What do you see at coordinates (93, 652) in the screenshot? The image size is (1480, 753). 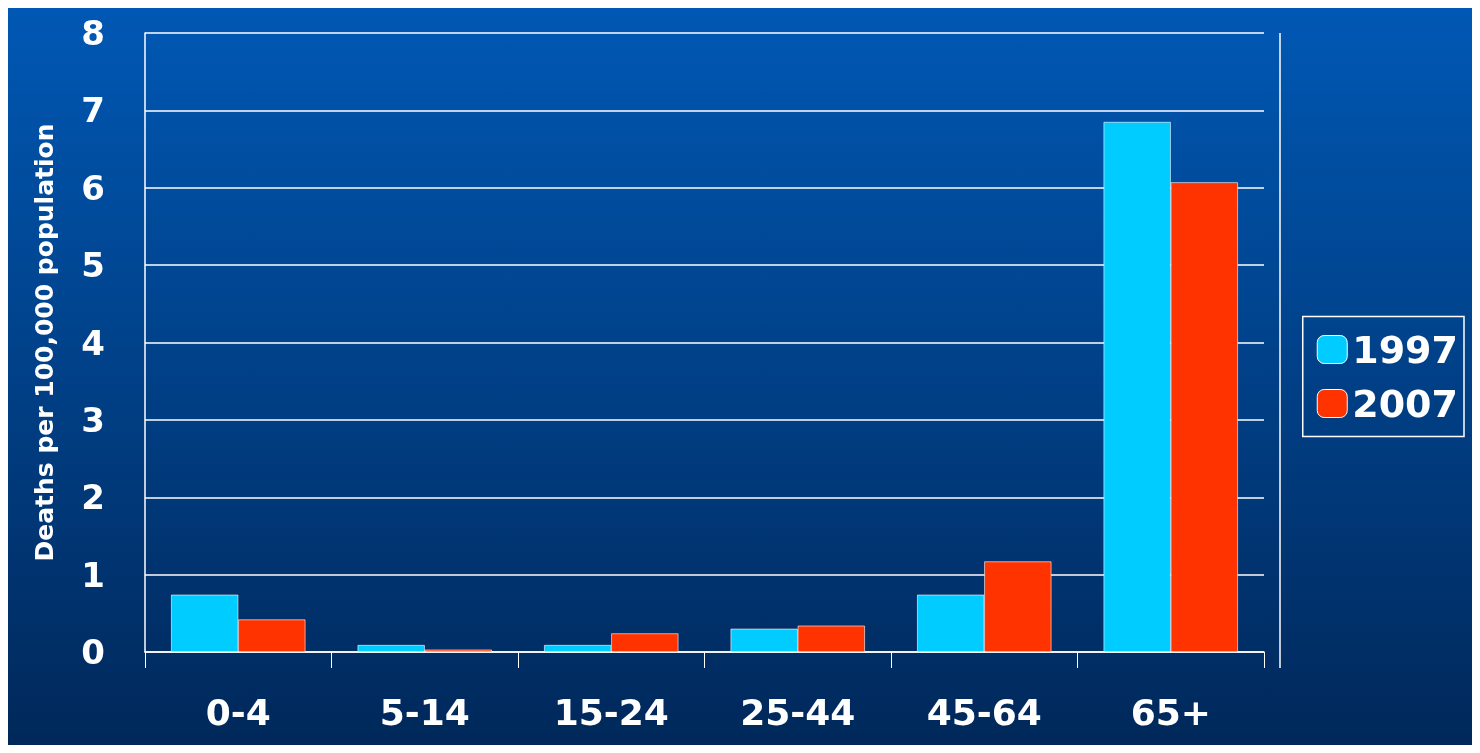 I see `y-tick-label: 0` at bounding box center [93, 652].